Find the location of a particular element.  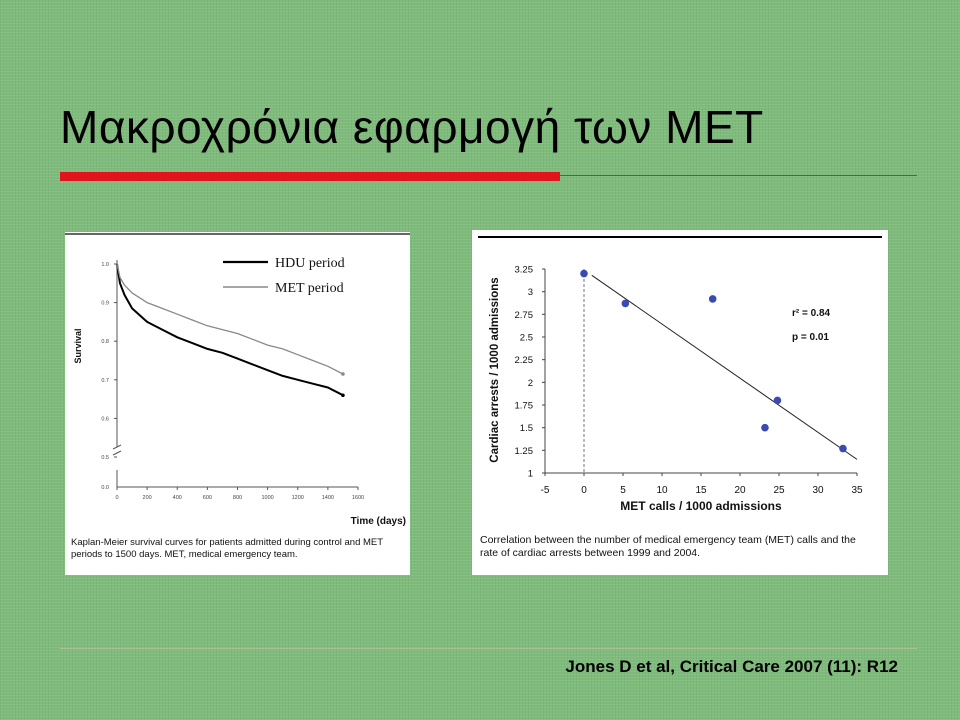

y-tick-label: 2.25 is located at coordinates (524, 360).